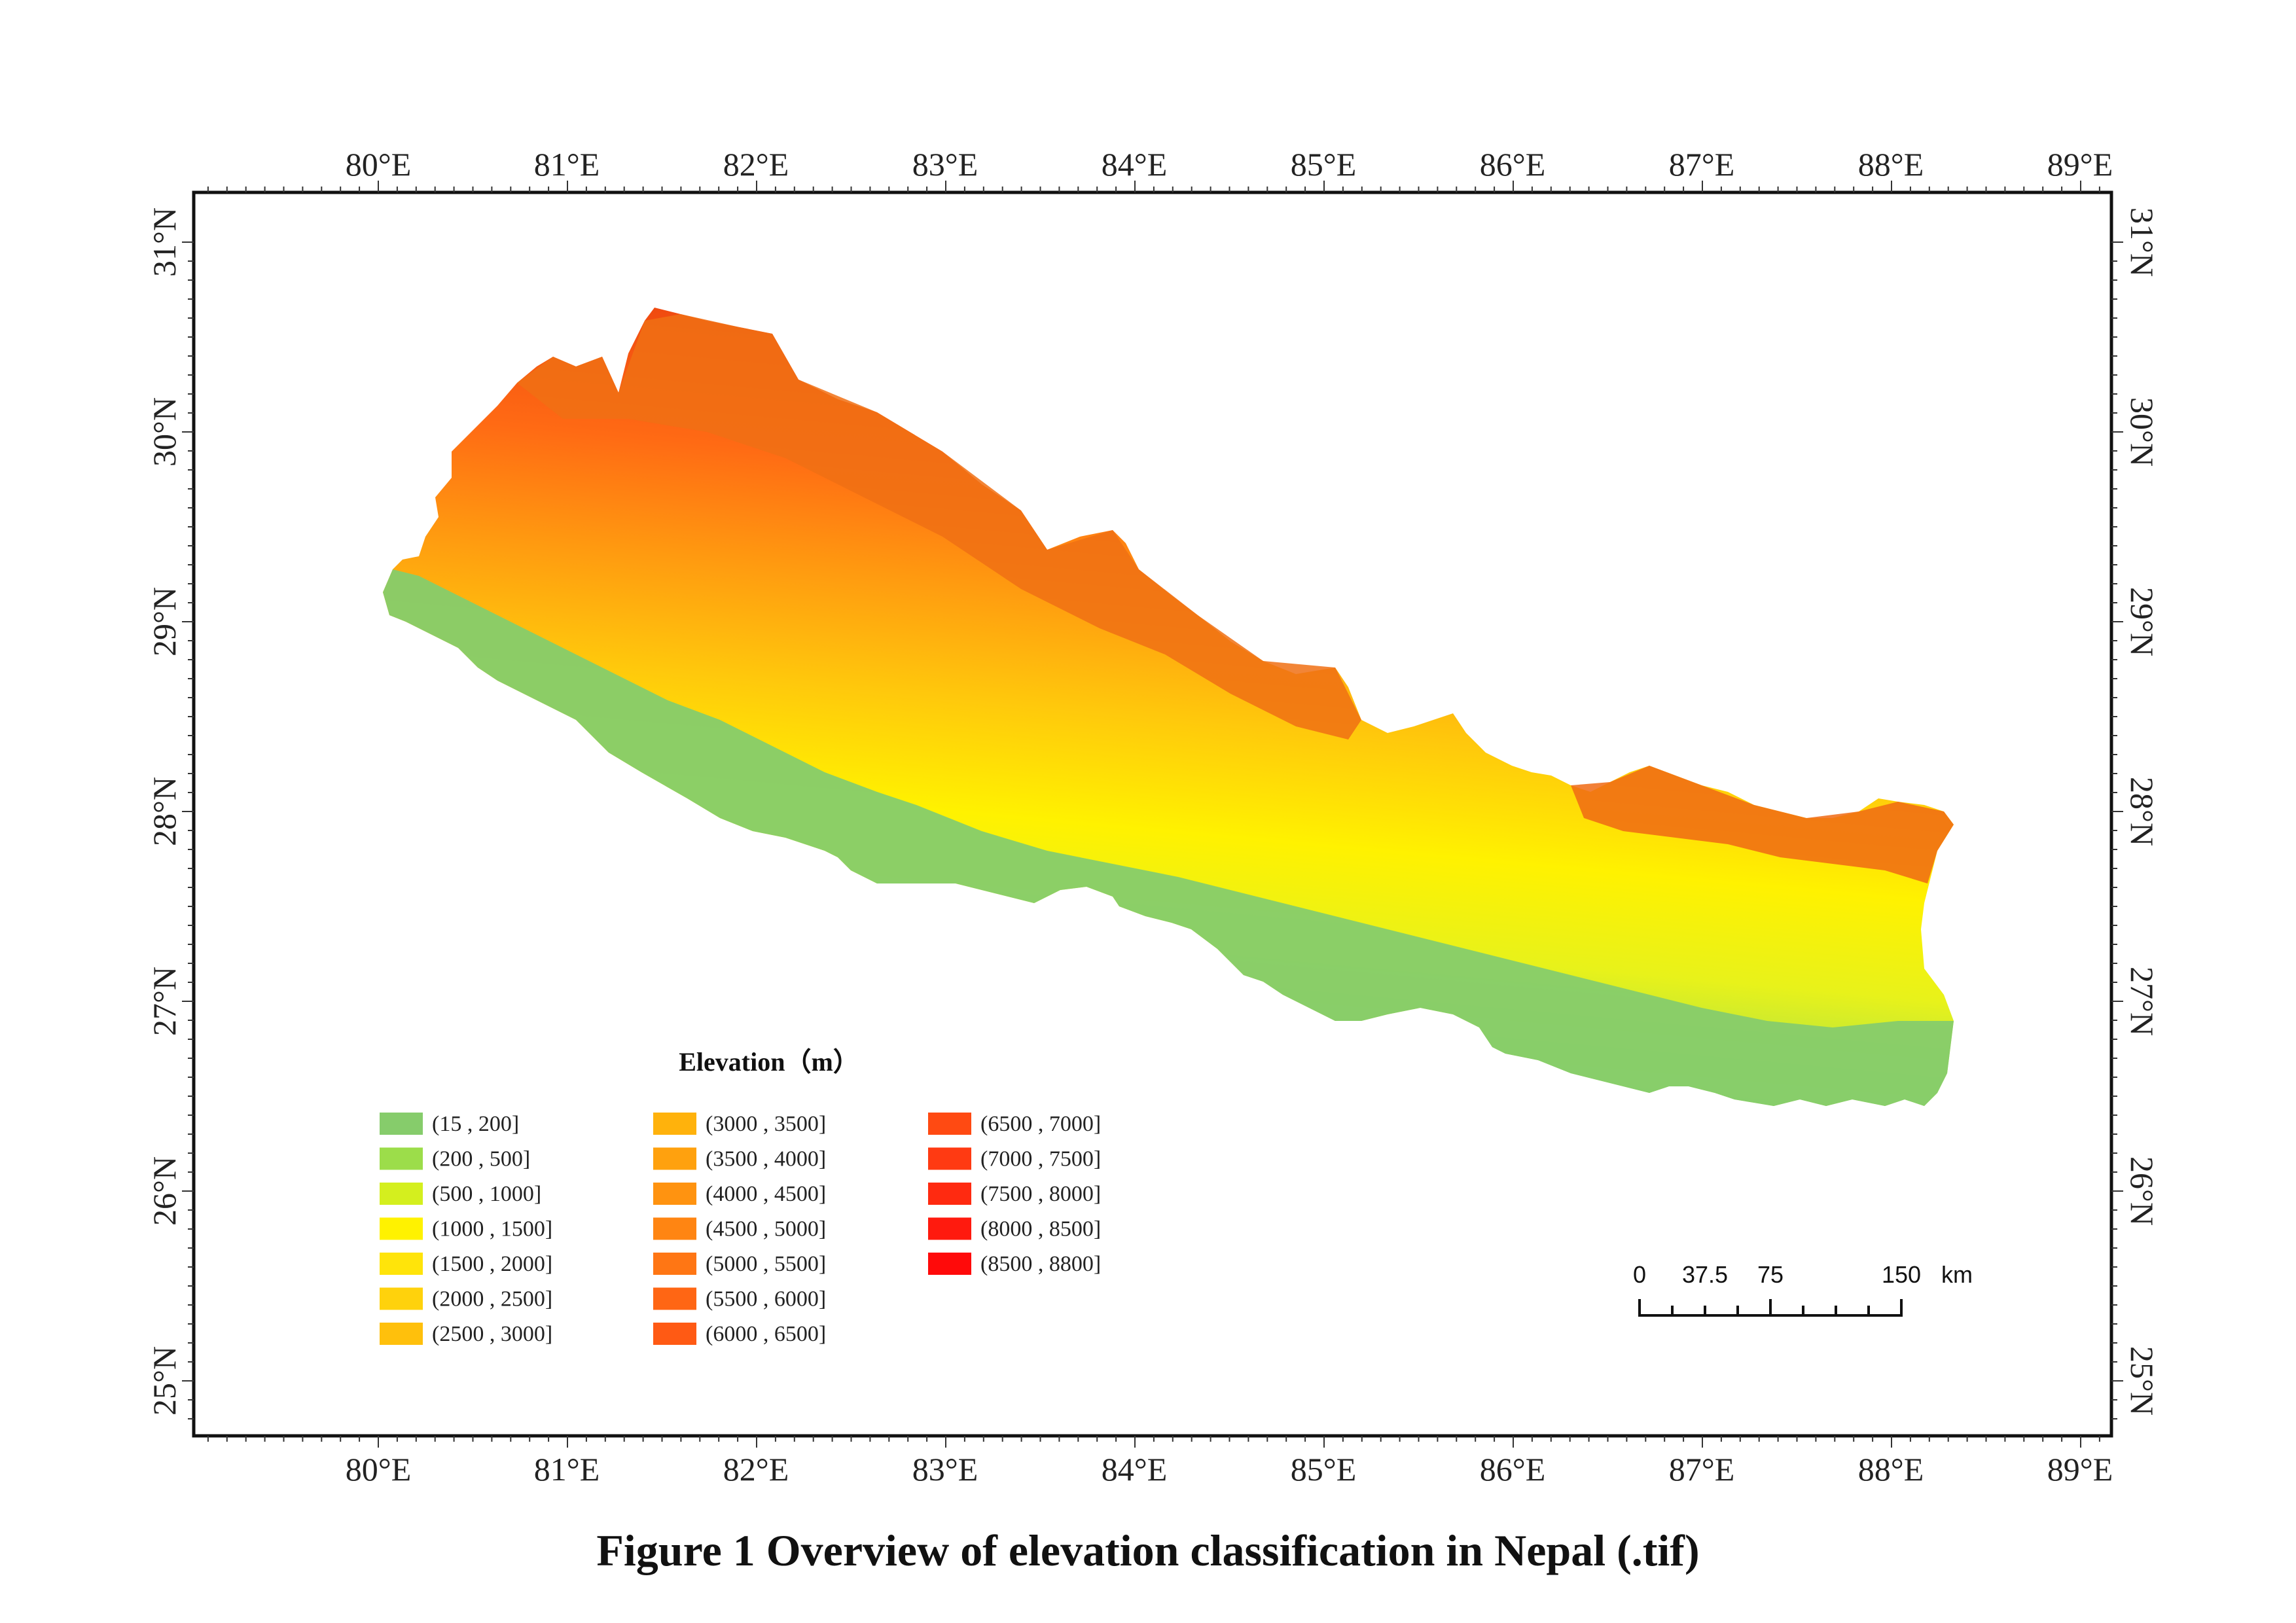 The width and height of the screenshot is (2296, 1623). What do you see at coordinates (1702, 164) in the screenshot?
I see `x-label-top: 87°E` at bounding box center [1702, 164].